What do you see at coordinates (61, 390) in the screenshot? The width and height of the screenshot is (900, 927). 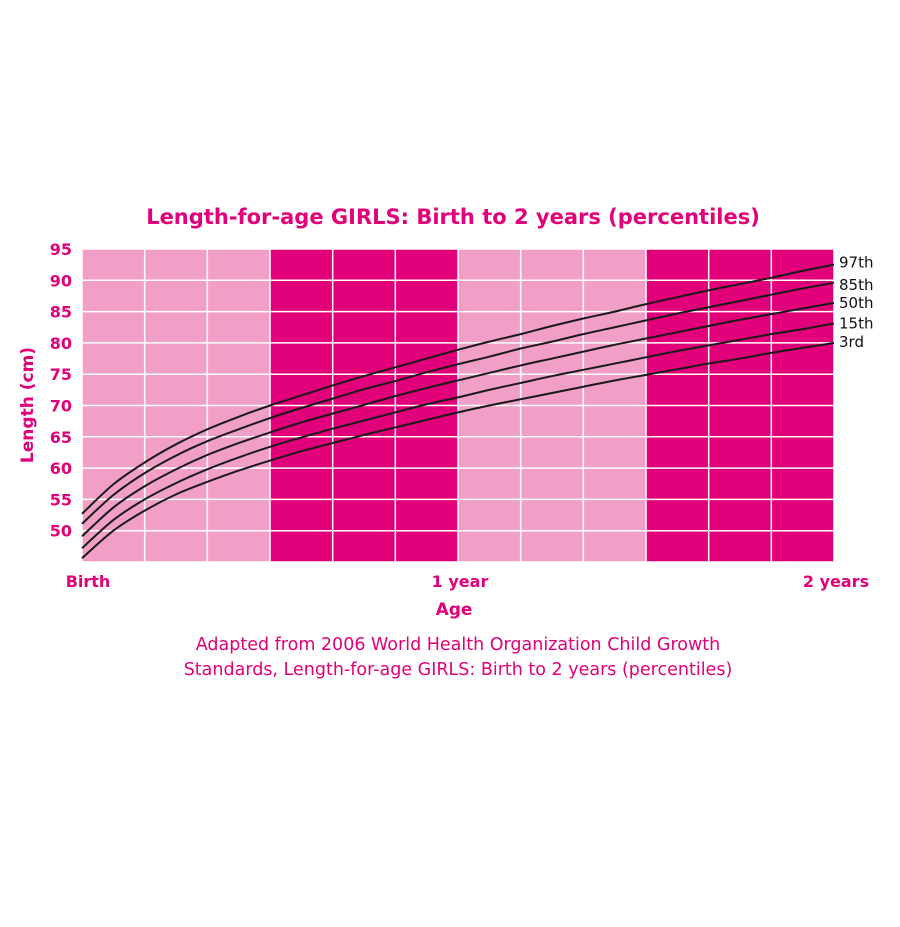 I see `y-tick-labels: 50 55 60 65 70 75 80 85 90 95` at bounding box center [61, 390].